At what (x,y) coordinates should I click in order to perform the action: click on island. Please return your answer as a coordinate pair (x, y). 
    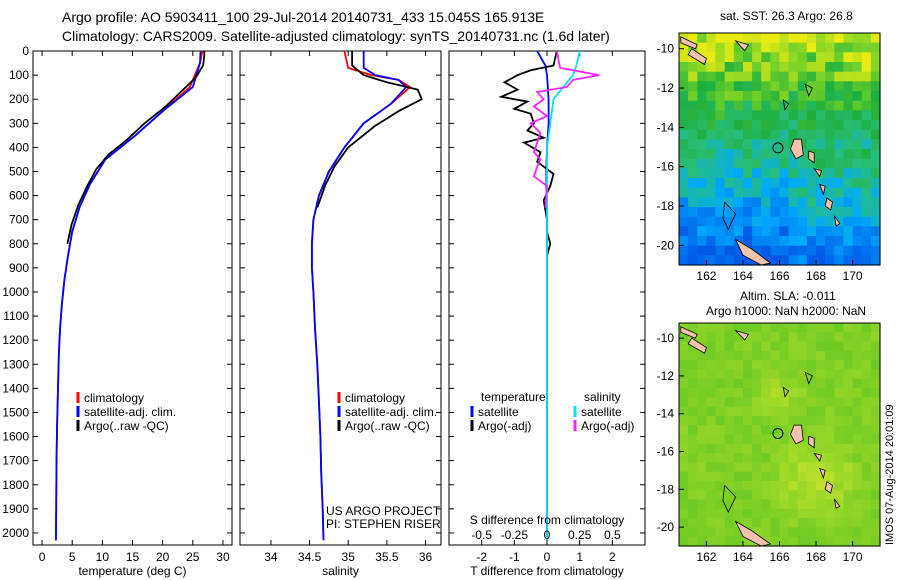
    Looking at the image, I should click on (818, 457).